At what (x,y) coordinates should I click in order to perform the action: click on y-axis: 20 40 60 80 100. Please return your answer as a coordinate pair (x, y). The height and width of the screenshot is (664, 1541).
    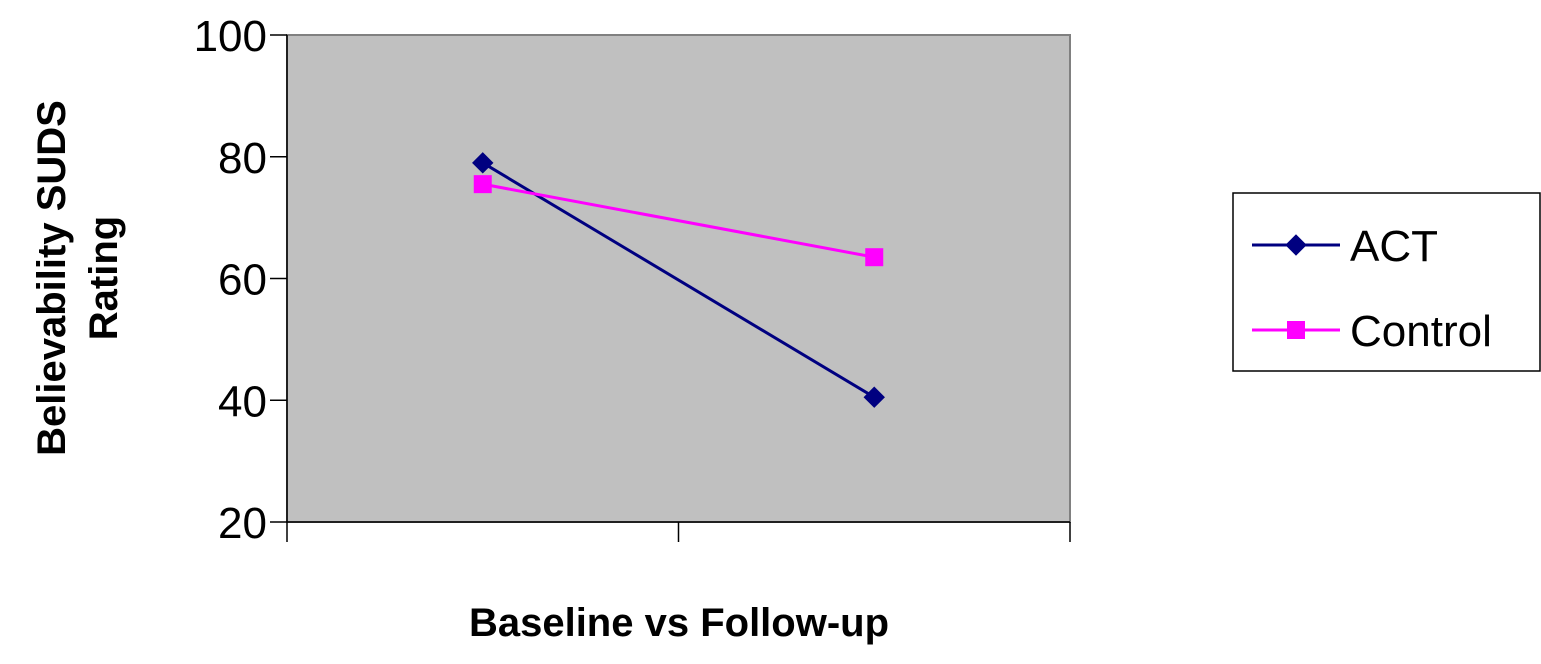
    Looking at the image, I should click on (241, 280).